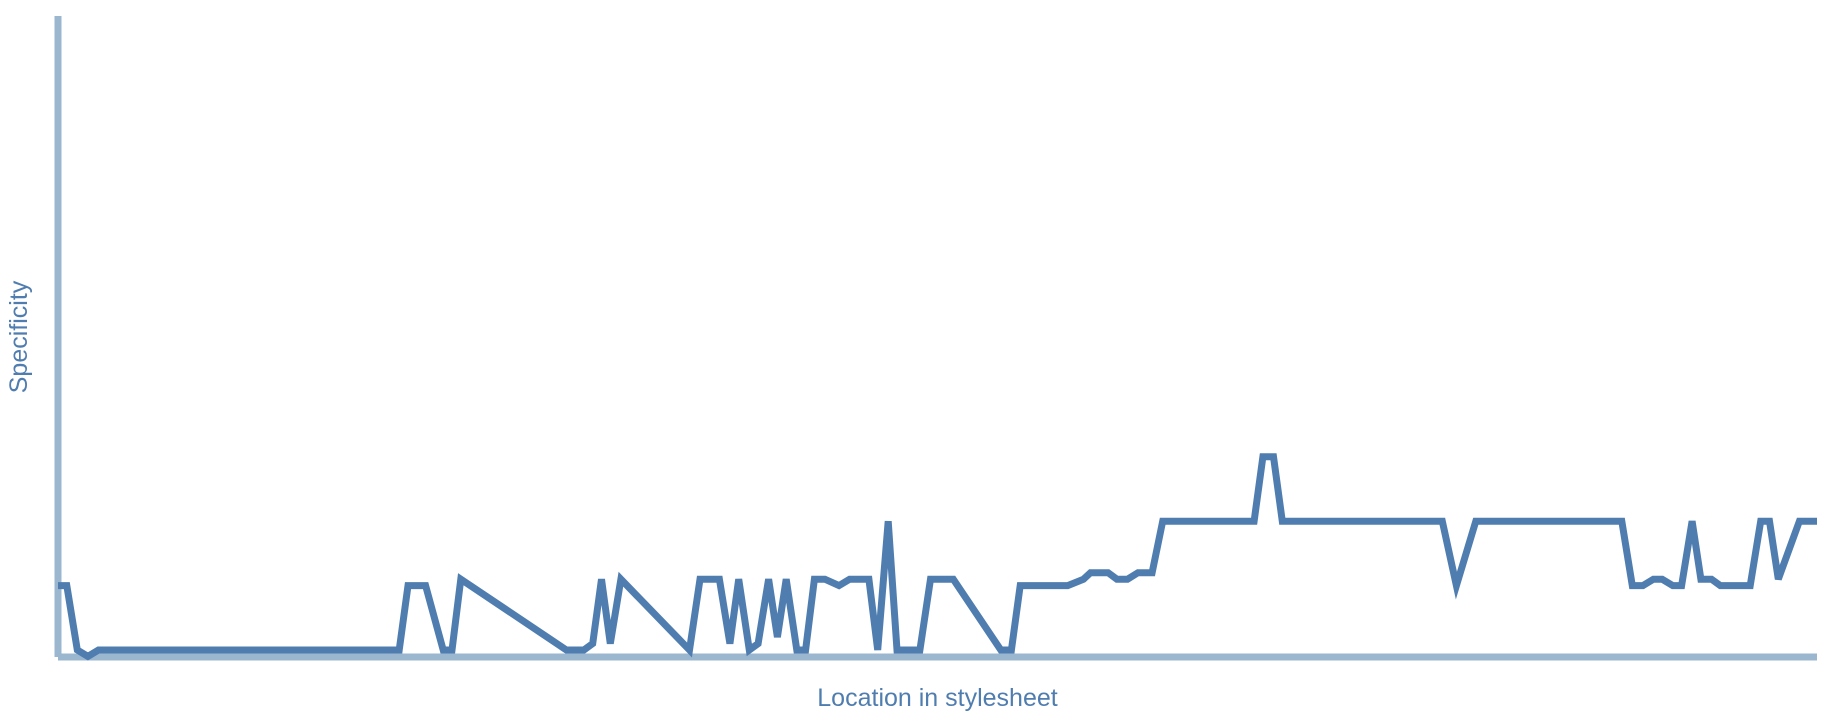 The width and height of the screenshot is (1832, 718). Describe the element at coordinates (937, 698) in the screenshot. I see `x-axis-label: Location in stylesheet` at that location.